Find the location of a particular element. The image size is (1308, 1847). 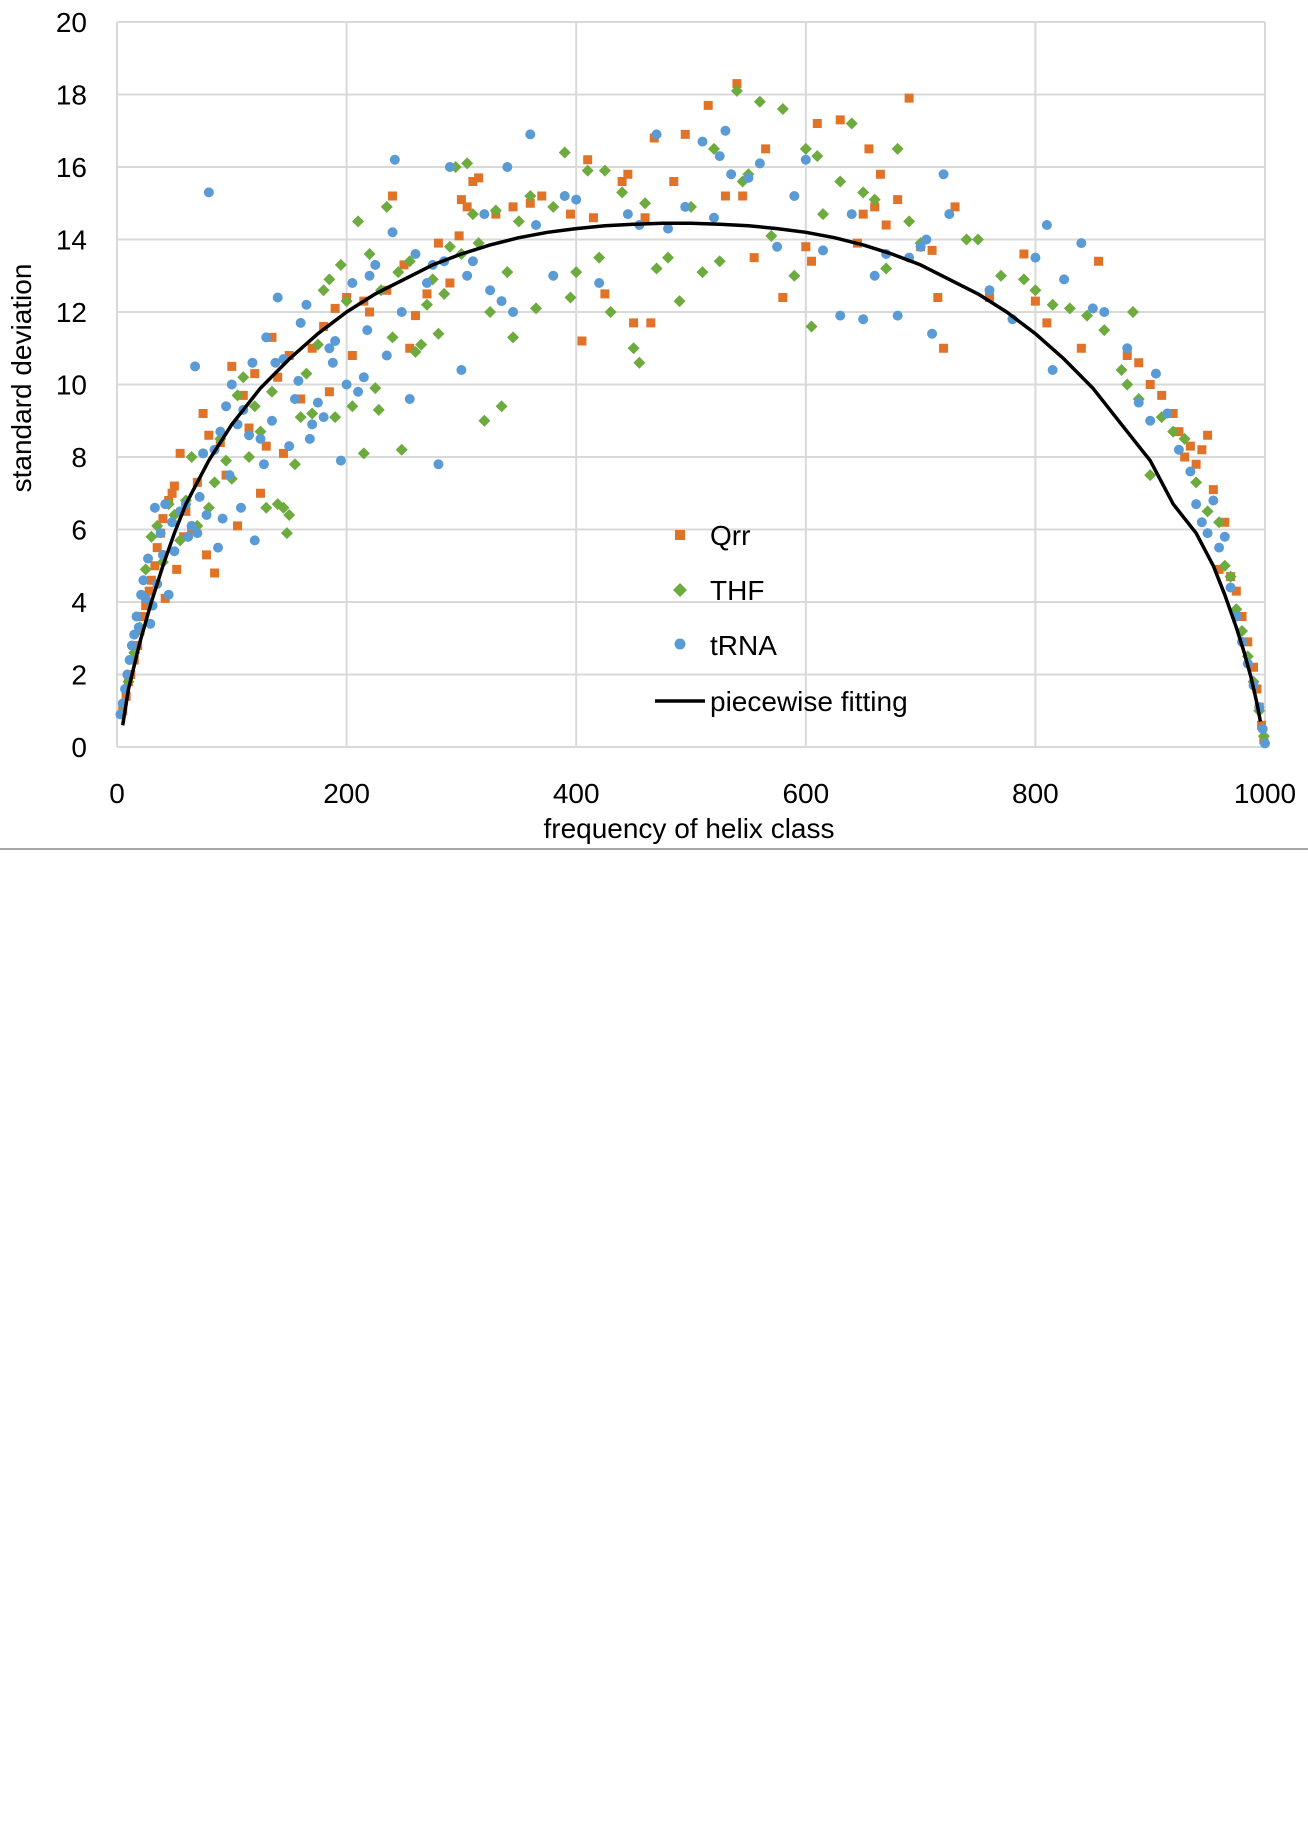

y-tick-label: 18 is located at coordinates (71, 95).